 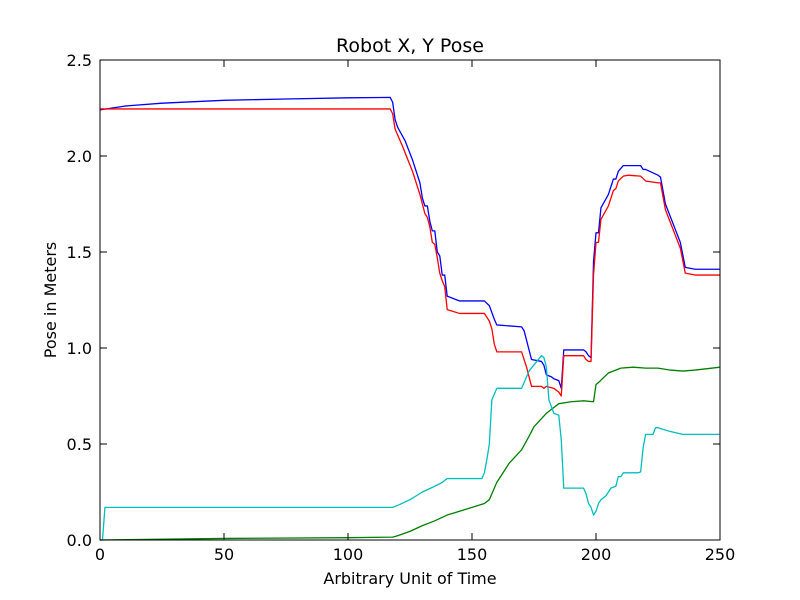 I want to click on x-tick-label: 200, so click(x=596, y=554).